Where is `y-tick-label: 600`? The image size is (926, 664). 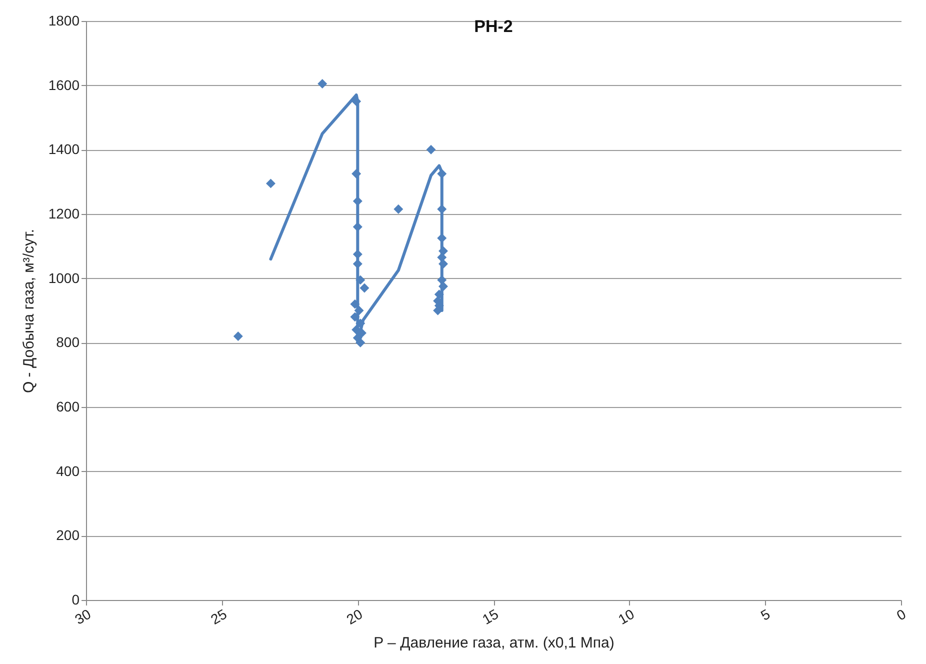
y-tick-label: 600 is located at coordinates (68, 406).